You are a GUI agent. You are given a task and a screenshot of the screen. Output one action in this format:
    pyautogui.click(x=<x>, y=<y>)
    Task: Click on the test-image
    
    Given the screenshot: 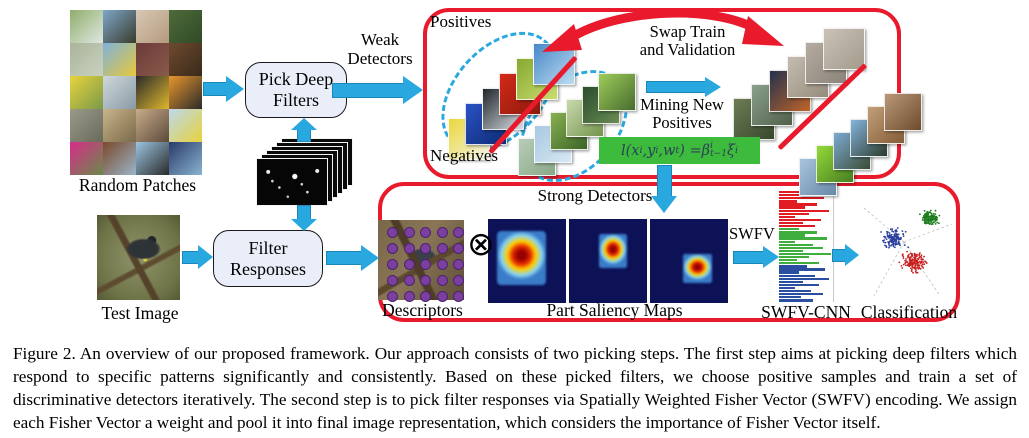 What is the action you would take?
    pyautogui.click(x=138, y=257)
    